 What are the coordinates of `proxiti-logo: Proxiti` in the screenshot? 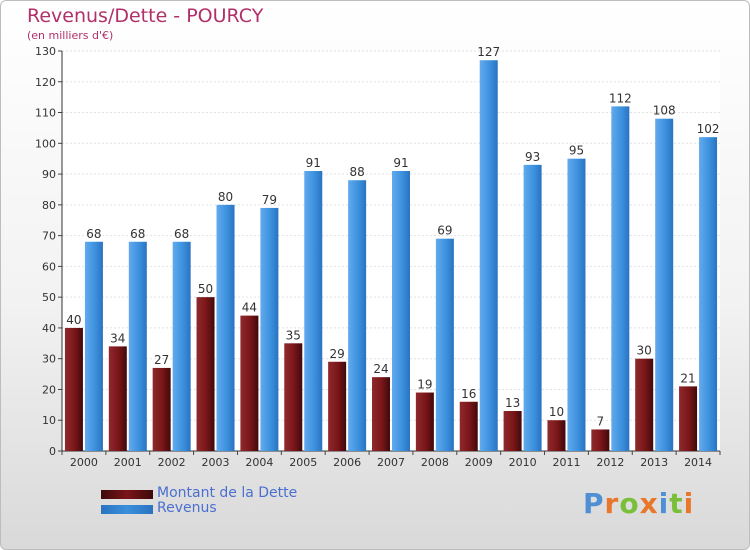 It's located at (639, 503).